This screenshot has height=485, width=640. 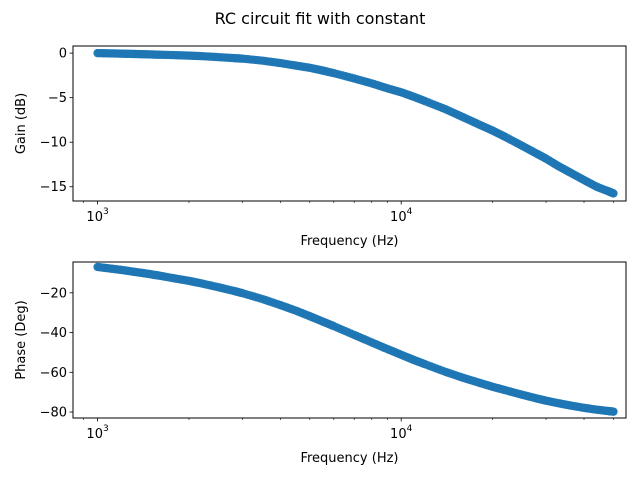 What do you see at coordinates (349, 458) in the screenshot?
I see `phase-x-axis-label: Frequency (Hz)` at bounding box center [349, 458].